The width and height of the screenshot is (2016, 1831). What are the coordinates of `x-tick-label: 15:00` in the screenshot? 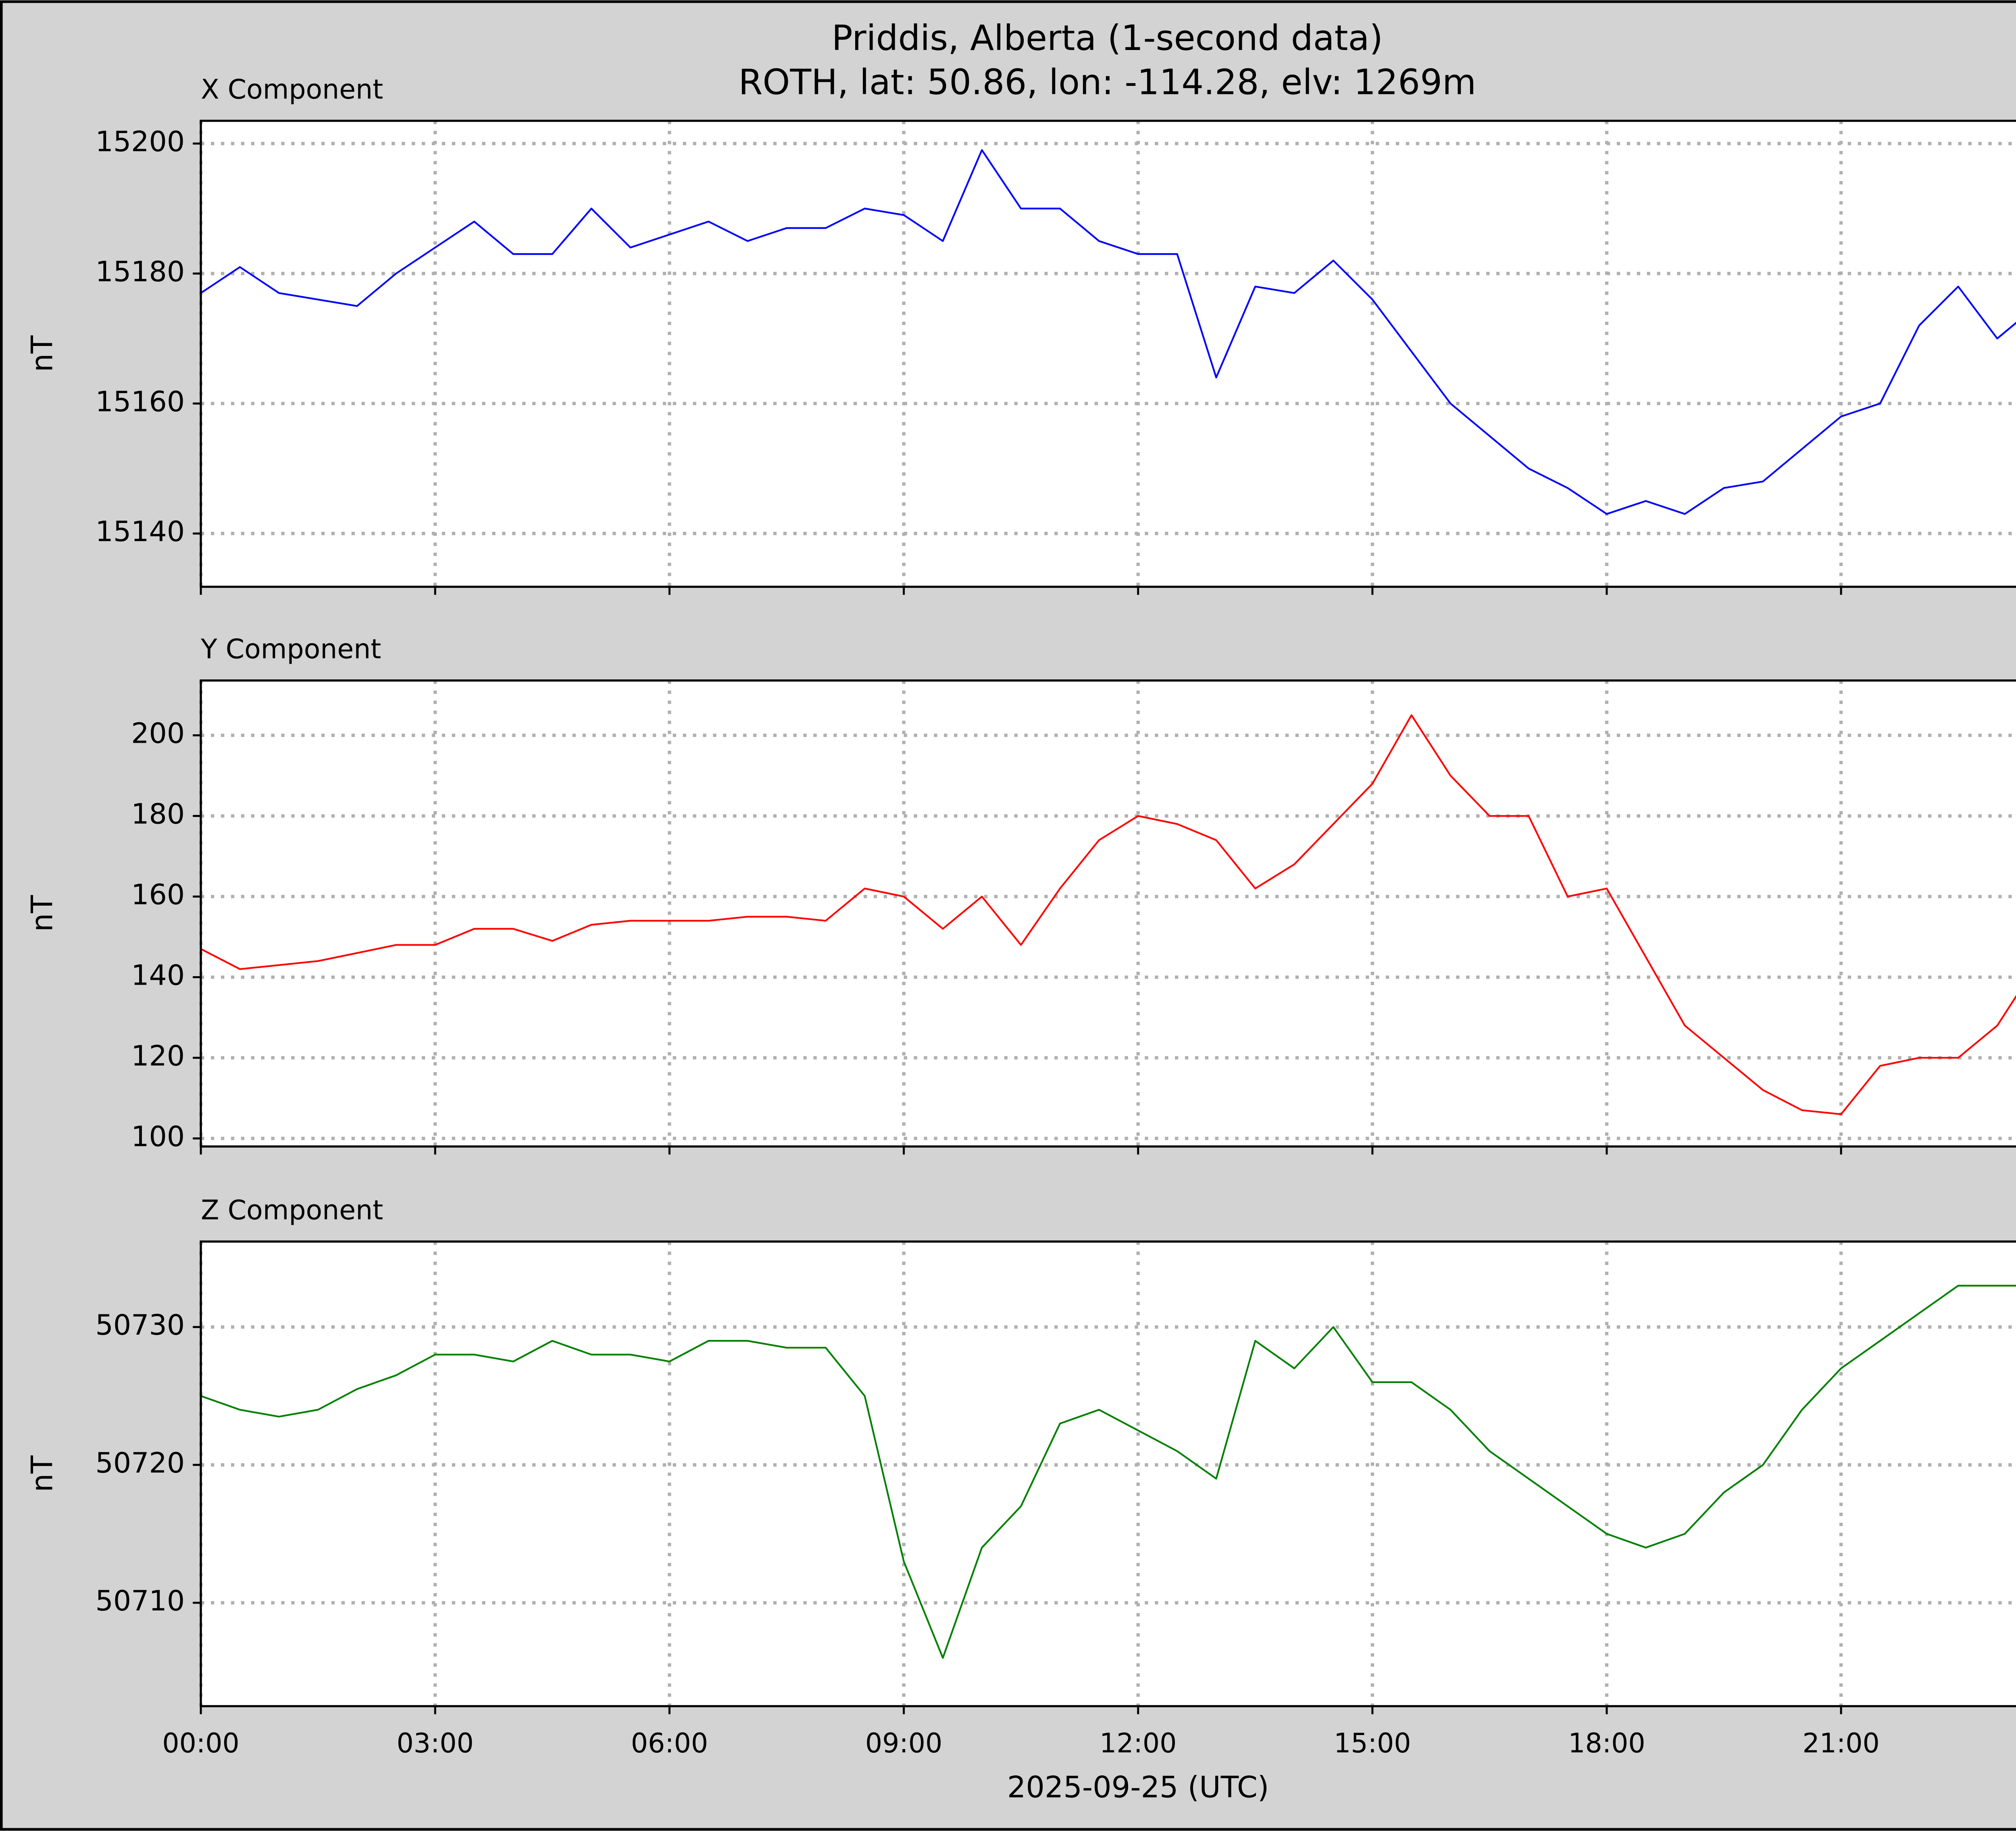 It's located at (1372, 1743).